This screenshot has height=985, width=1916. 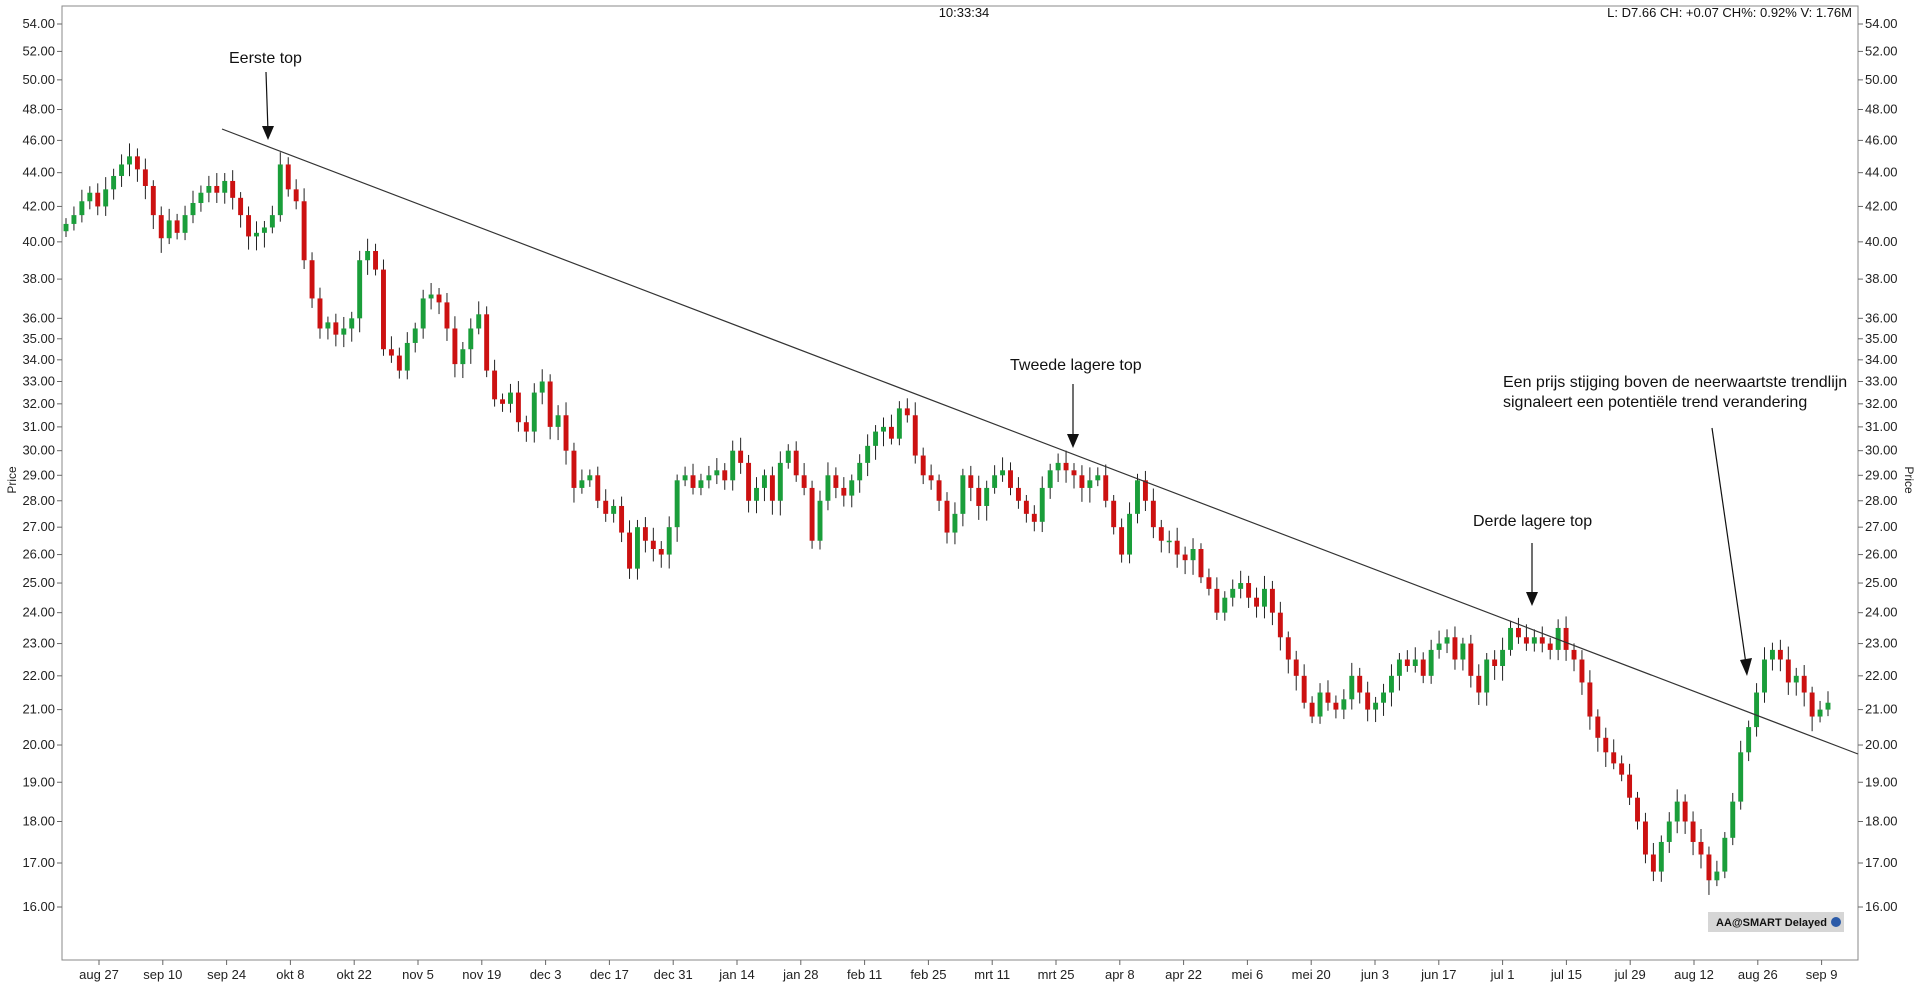 What do you see at coordinates (1881, 675) in the screenshot?
I see `right-y-tick-label: 22.00` at bounding box center [1881, 675].